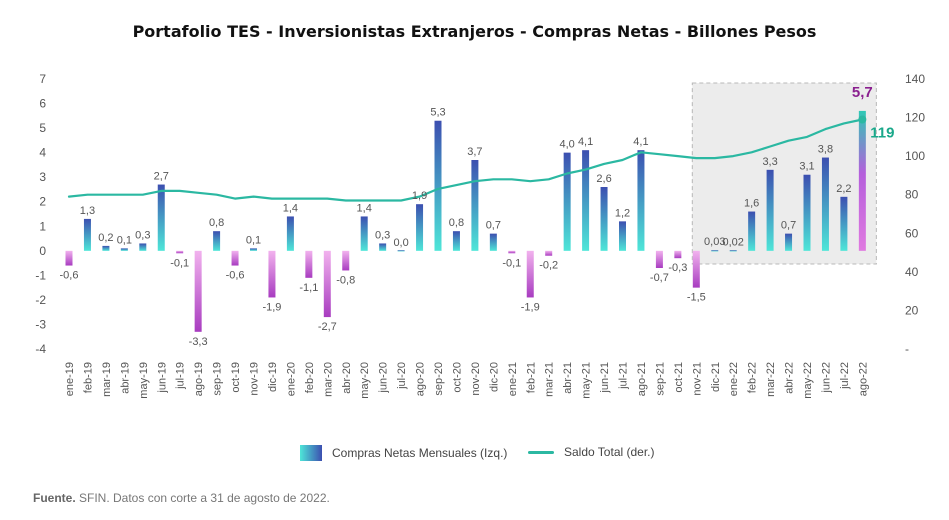  I want to click on x-tick-label: dic-21, so click(716, 377).